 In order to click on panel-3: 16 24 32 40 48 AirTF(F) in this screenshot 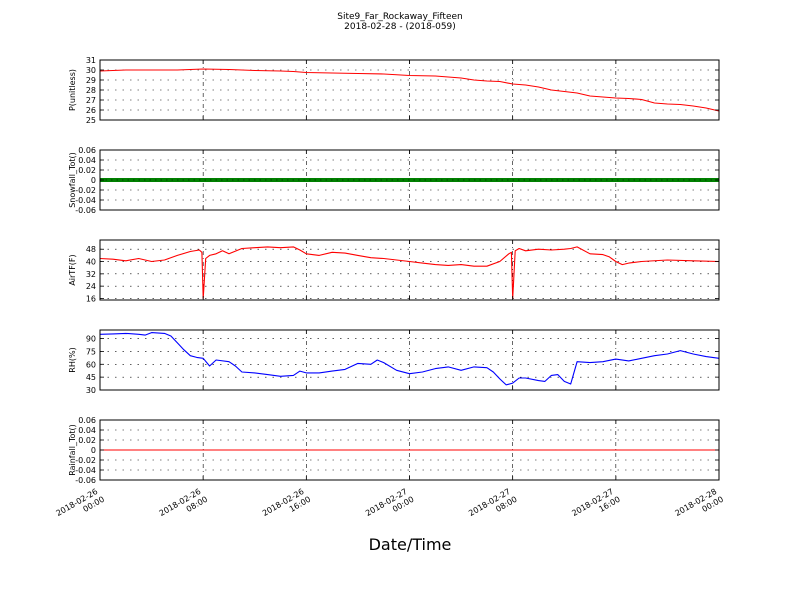, I will do `click(394, 271)`.